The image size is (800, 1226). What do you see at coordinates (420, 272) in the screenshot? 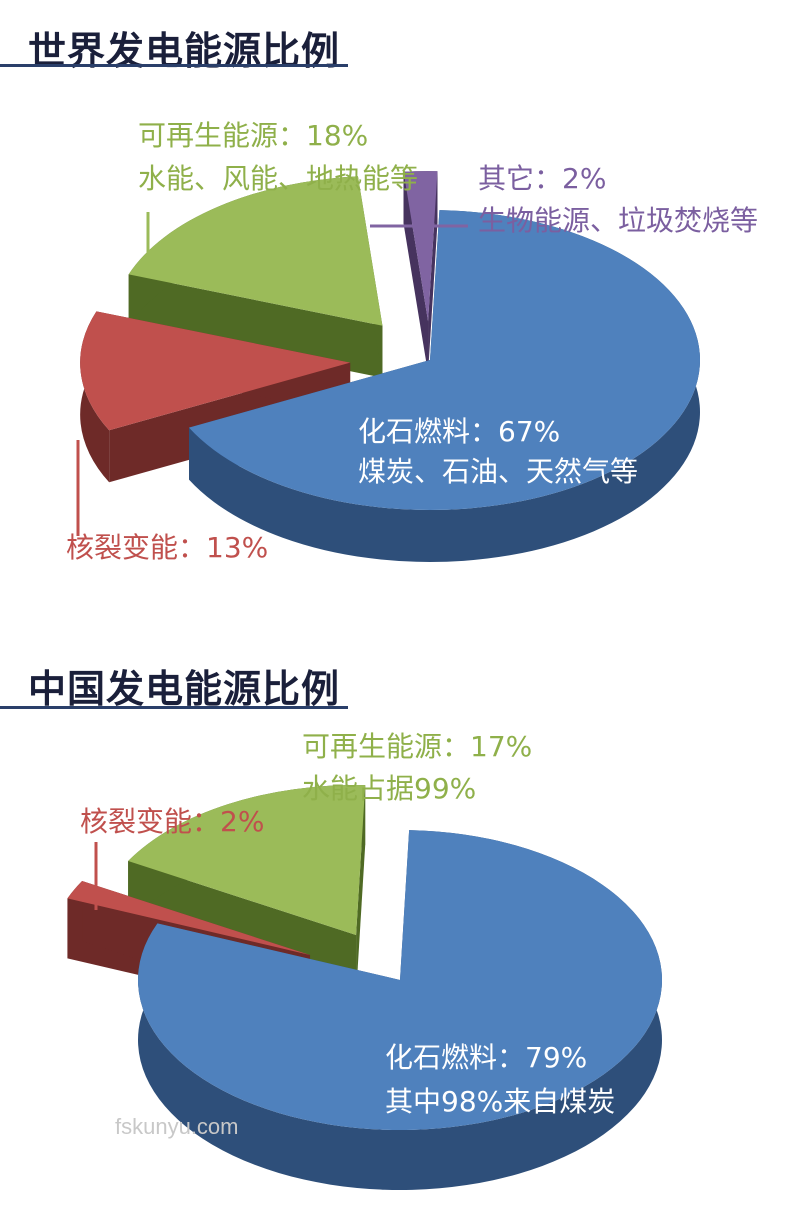
I see `pie-slice-其它` at bounding box center [420, 272].